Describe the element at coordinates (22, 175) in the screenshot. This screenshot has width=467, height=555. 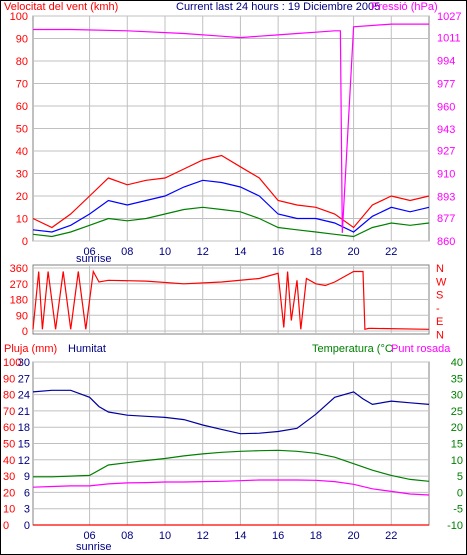
I see `wind-y-tick: 30` at that location.